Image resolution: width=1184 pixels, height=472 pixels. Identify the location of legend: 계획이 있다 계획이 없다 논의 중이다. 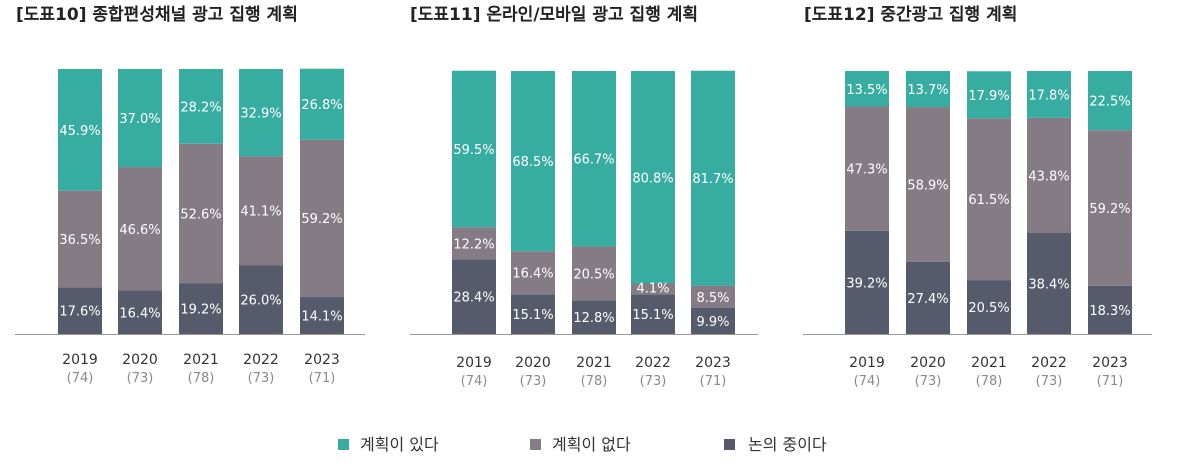
(582, 444).